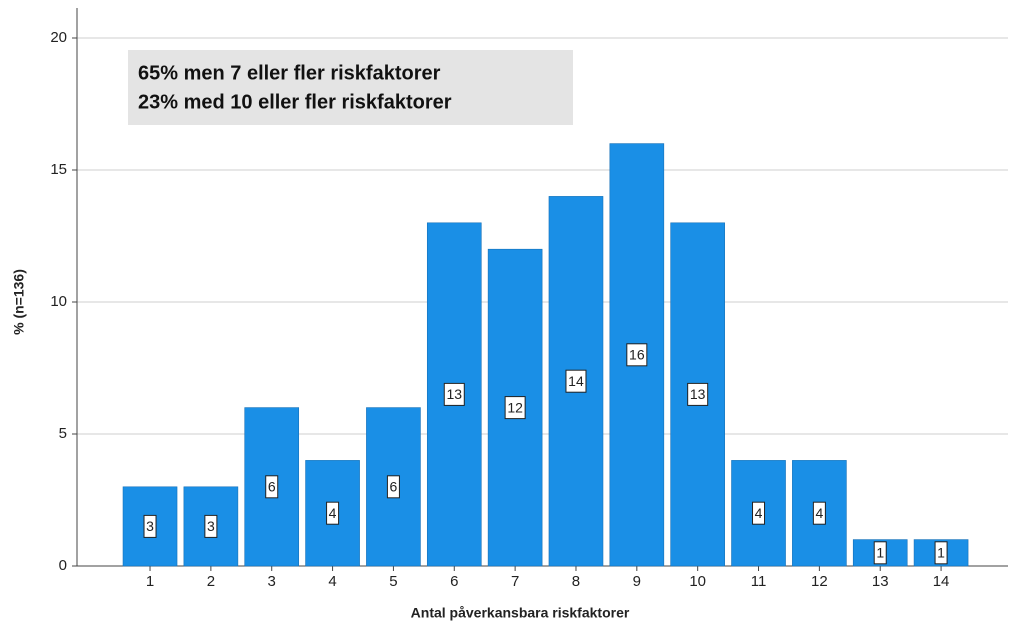  I want to click on y-tick-label: 10, so click(58, 301).